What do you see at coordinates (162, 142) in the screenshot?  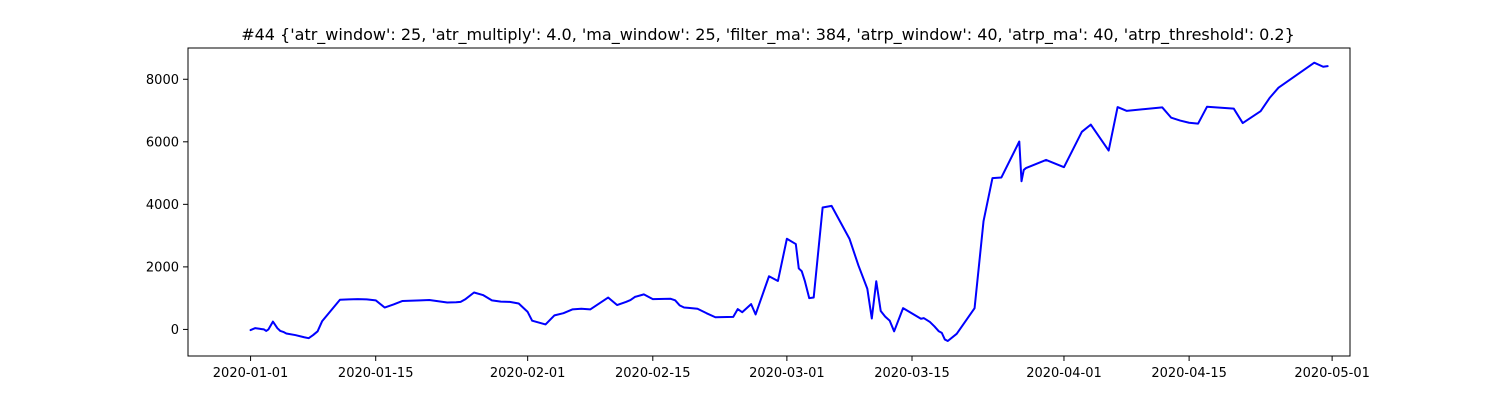 I see `y-tick-label: 6000` at bounding box center [162, 142].